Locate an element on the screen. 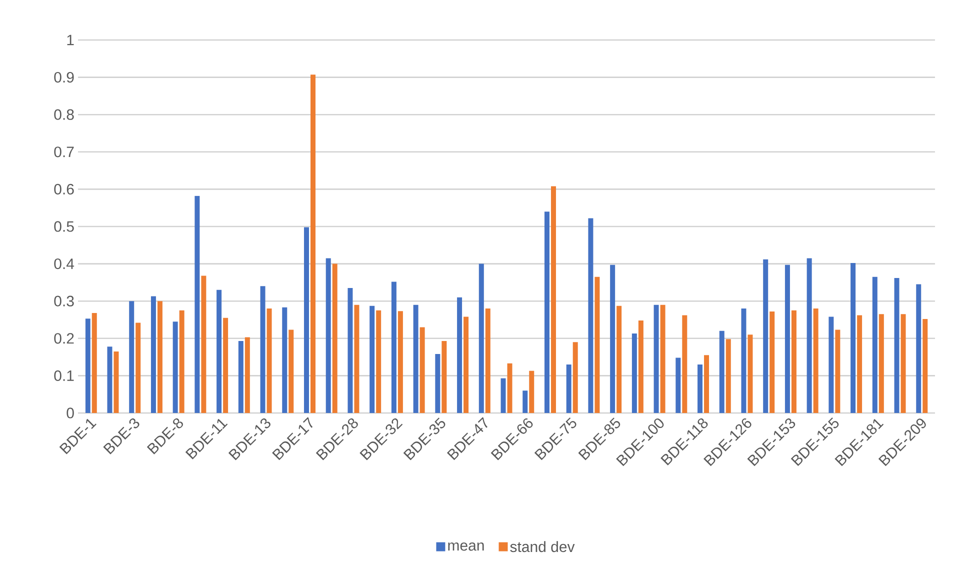 The width and height of the screenshot is (960, 580). y-tick-label: 0.8 is located at coordinates (64, 114).